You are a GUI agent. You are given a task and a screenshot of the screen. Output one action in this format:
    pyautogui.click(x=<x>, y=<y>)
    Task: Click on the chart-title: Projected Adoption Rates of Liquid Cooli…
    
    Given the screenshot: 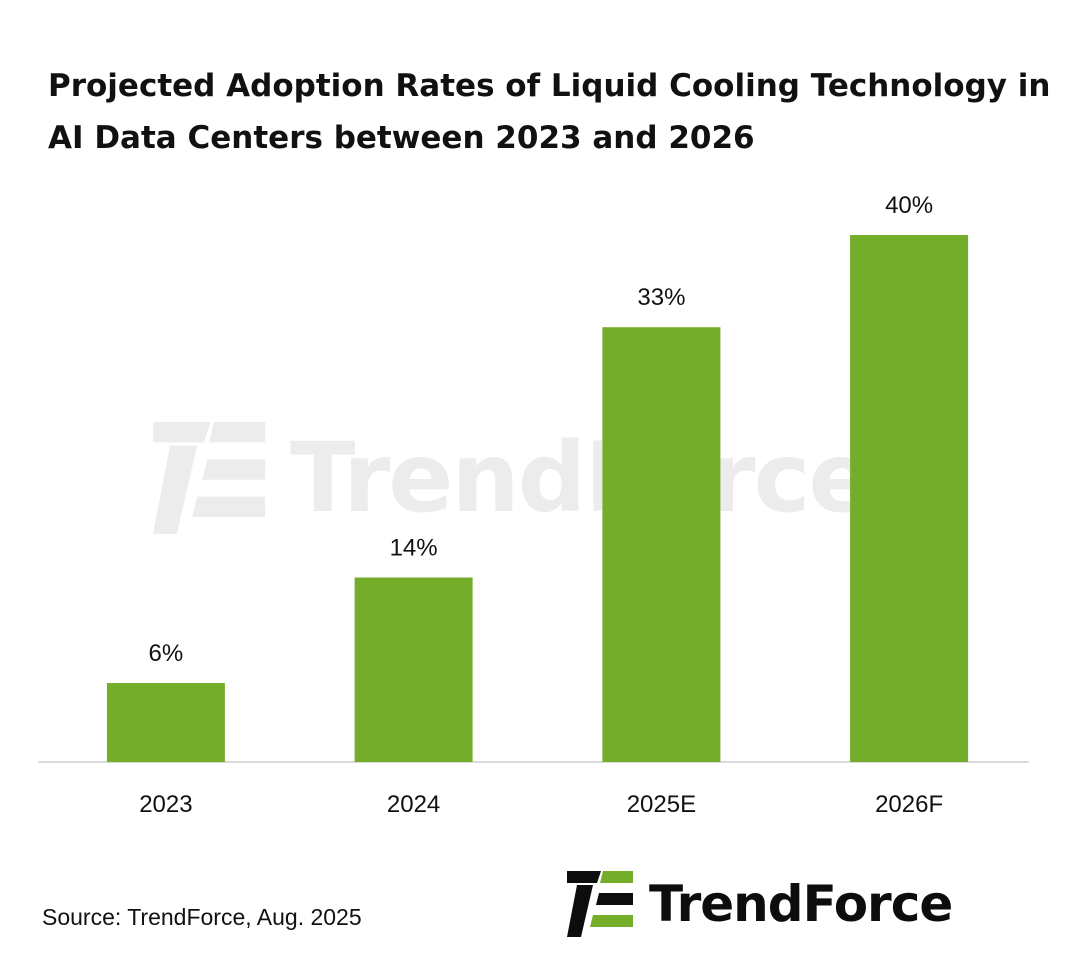 What is the action you would take?
    pyautogui.click(x=553, y=112)
    